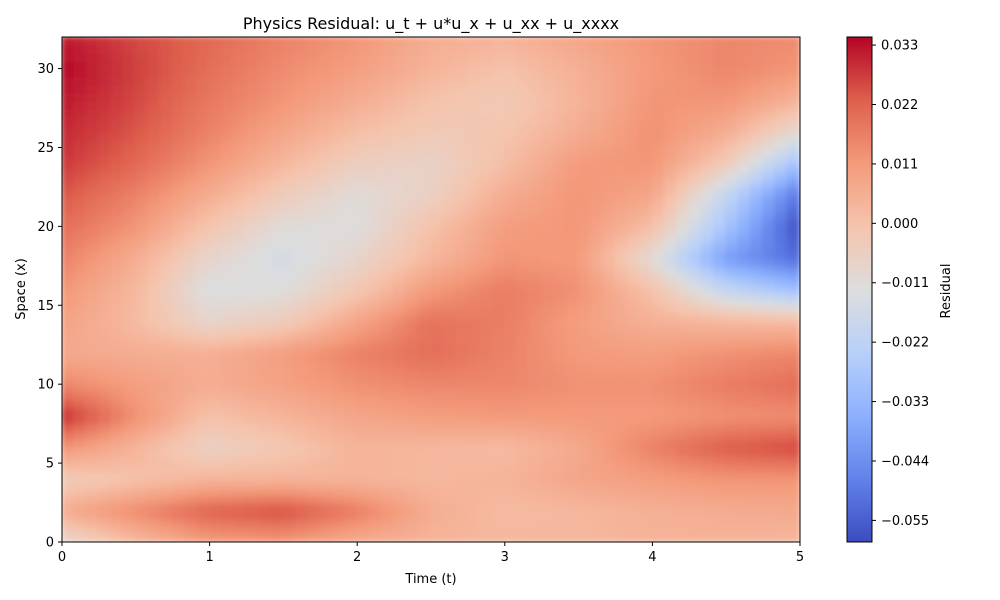  Describe the element at coordinates (905, 402) in the screenshot. I see `colorbar-tick-label: −0.033` at that location.